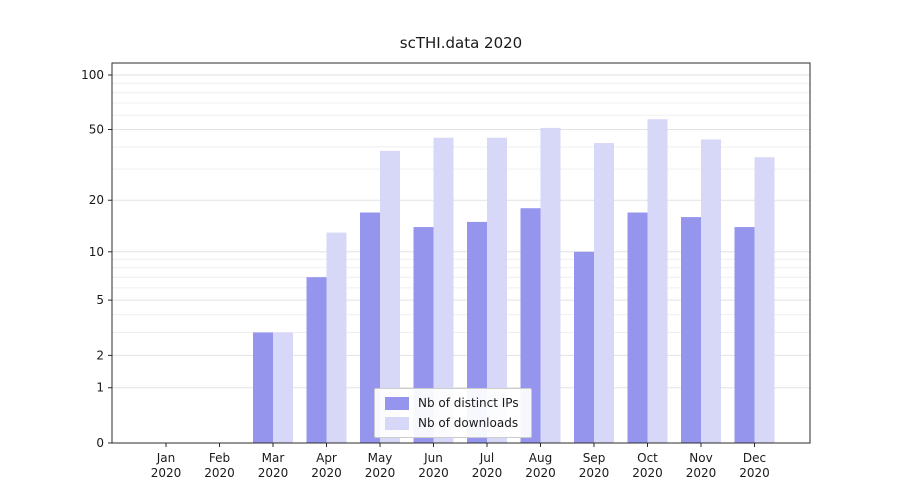 This screenshot has height=500, width=900. Describe the element at coordinates (96, 129) in the screenshot. I see `y-tick-label: 50` at that location.